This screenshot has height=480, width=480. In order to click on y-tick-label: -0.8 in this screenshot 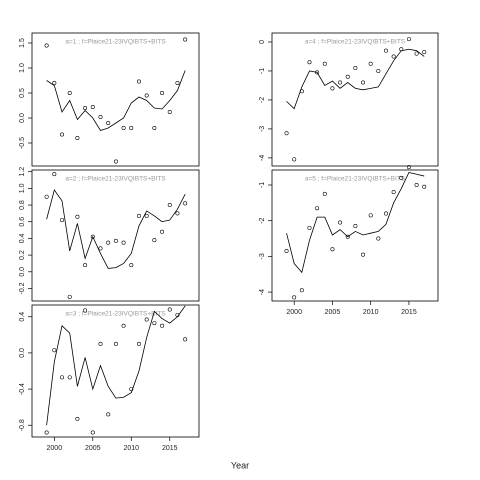, I will do `click(22, 425)`.